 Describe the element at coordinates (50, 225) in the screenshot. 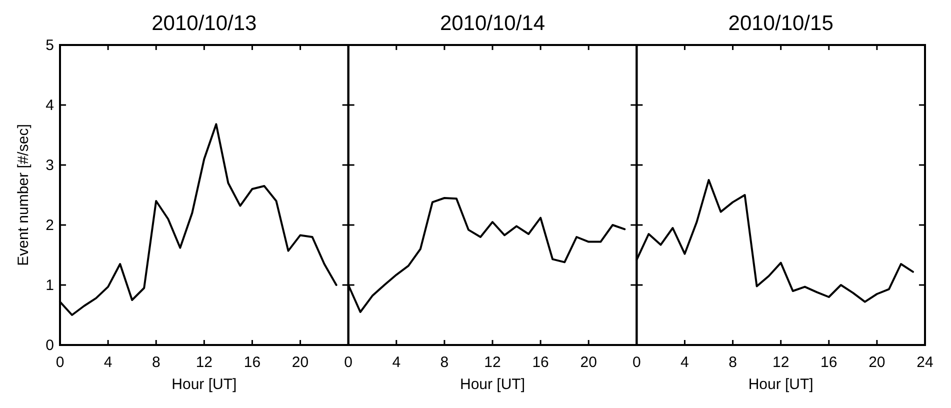

I see `y-tick-label: 2` at that location.